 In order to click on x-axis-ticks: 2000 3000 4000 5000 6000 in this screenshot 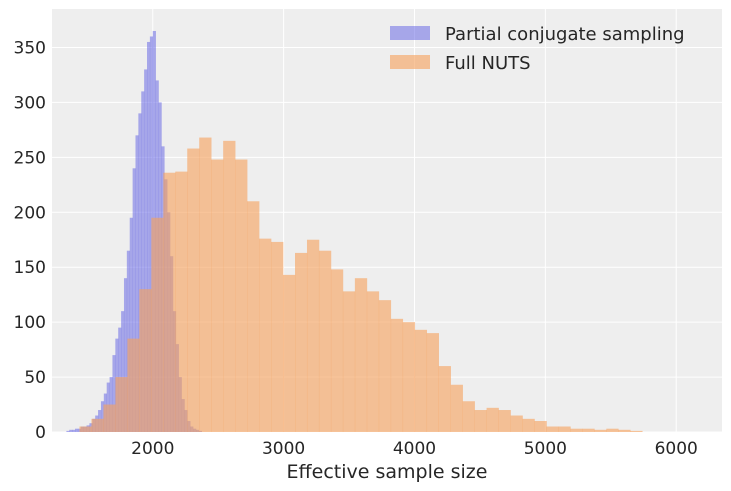, I will do `click(414, 449)`.